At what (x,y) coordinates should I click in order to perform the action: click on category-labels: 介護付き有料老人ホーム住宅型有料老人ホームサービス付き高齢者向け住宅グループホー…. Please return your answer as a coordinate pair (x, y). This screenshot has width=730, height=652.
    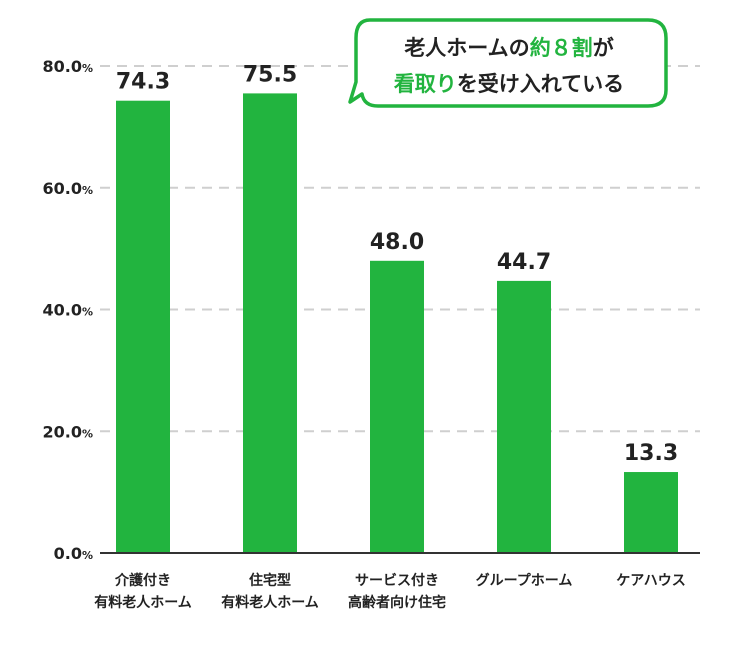
    Looking at the image, I should click on (390, 591).